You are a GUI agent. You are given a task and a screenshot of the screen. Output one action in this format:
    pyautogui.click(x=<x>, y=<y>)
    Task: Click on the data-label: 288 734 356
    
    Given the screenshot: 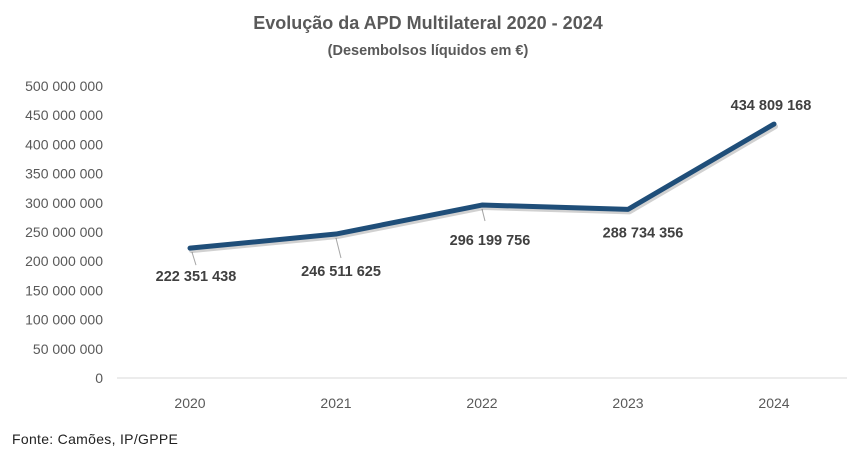 What is the action you would take?
    pyautogui.click(x=643, y=233)
    